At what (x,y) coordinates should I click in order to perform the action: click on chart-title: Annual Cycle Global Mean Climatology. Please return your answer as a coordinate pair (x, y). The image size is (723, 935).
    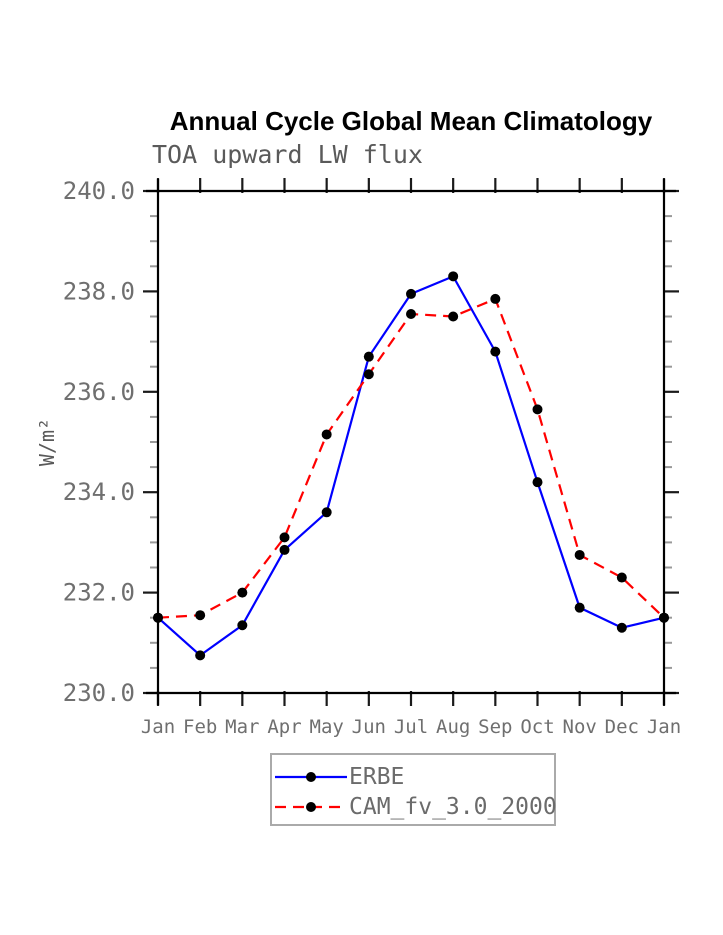
    Looking at the image, I should click on (411, 121).